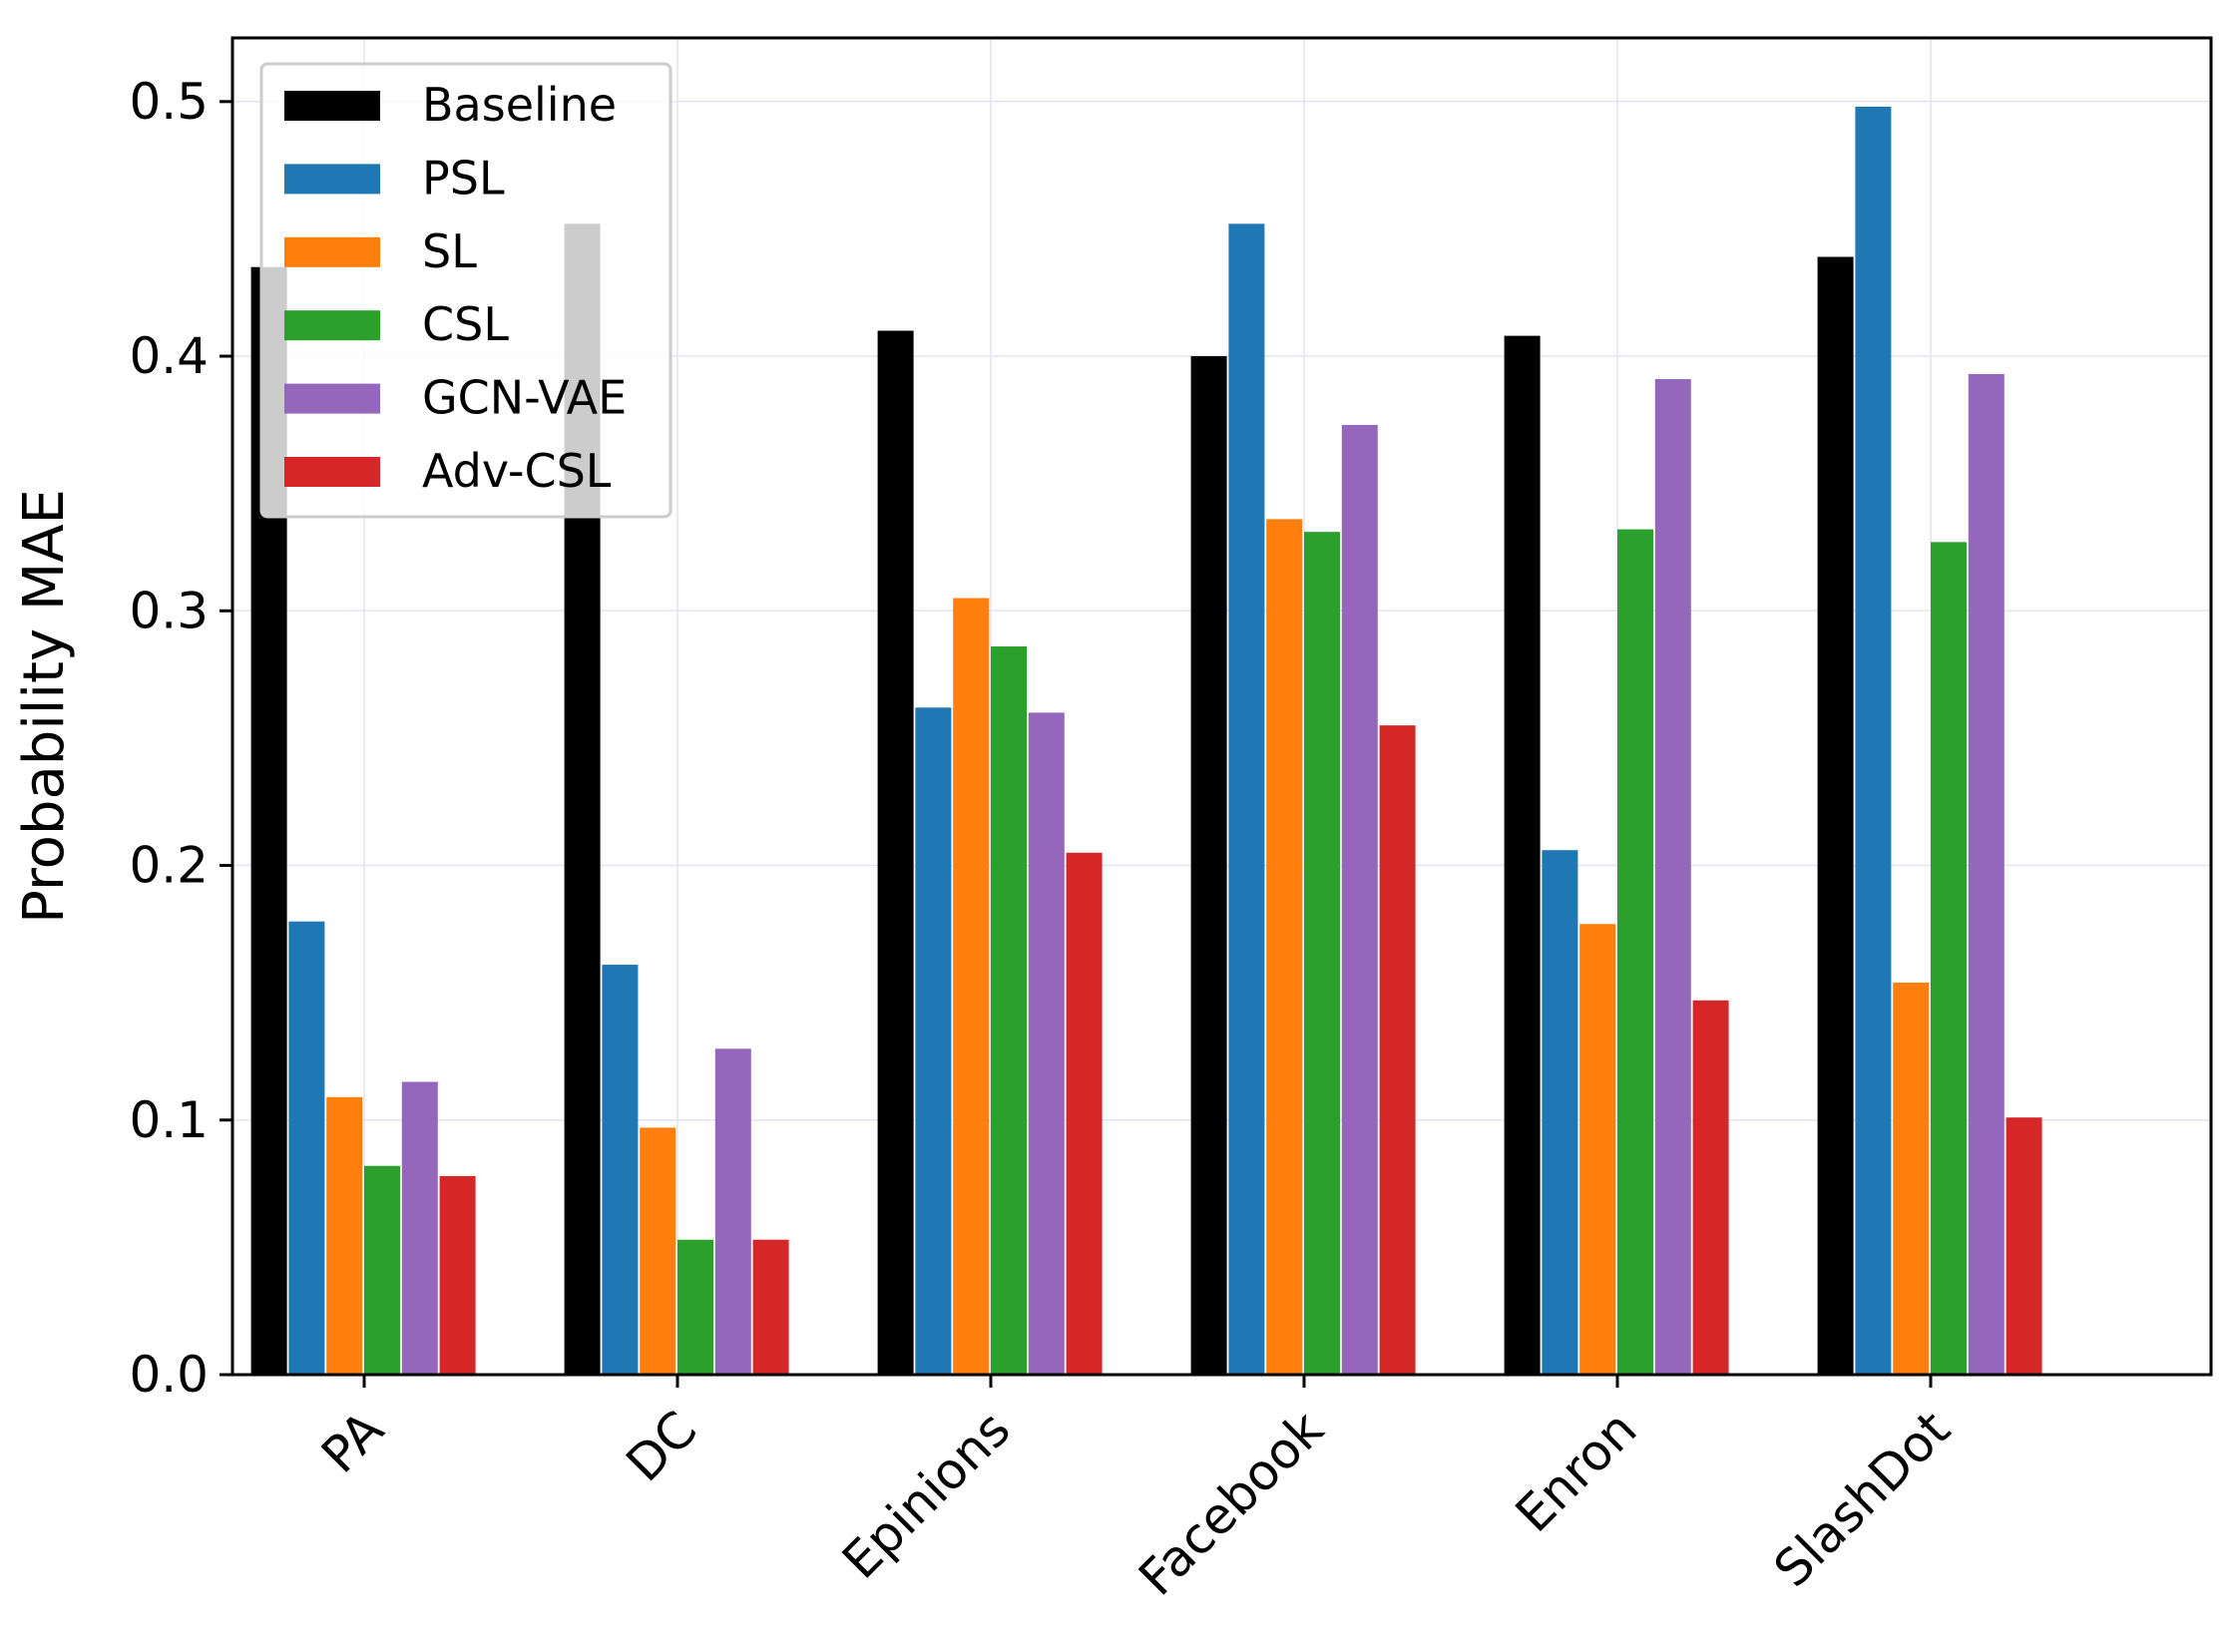  I want to click on legend-label: SL, so click(449, 251).